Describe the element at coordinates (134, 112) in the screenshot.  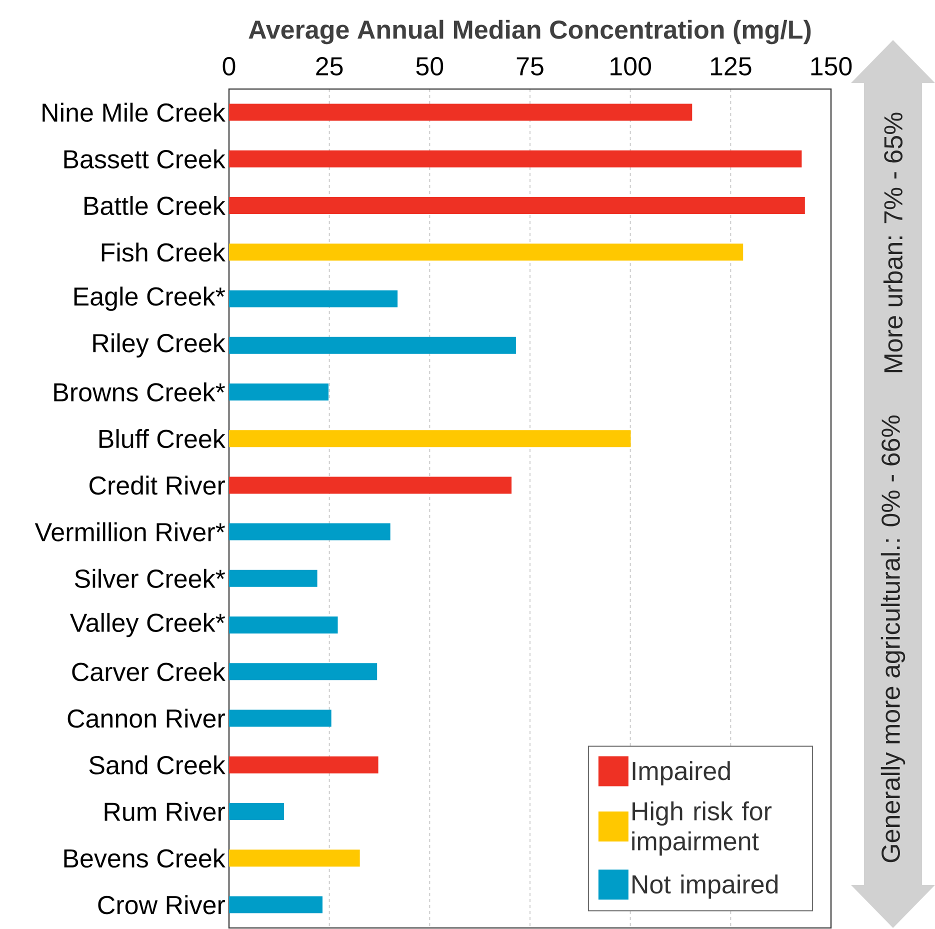
I see `y-tick-label: Nine Mile Creek` at that location.